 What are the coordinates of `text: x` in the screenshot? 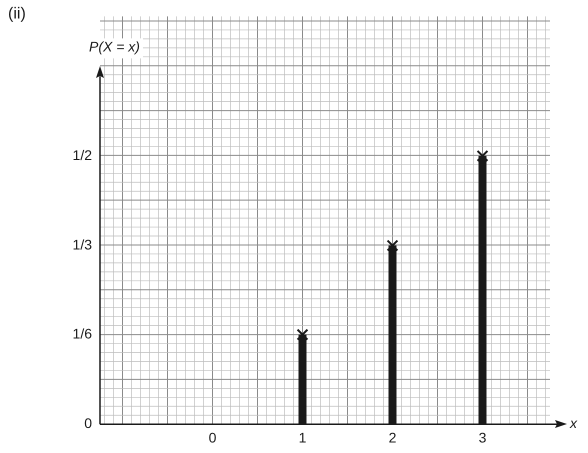 It's located at (573, 423).